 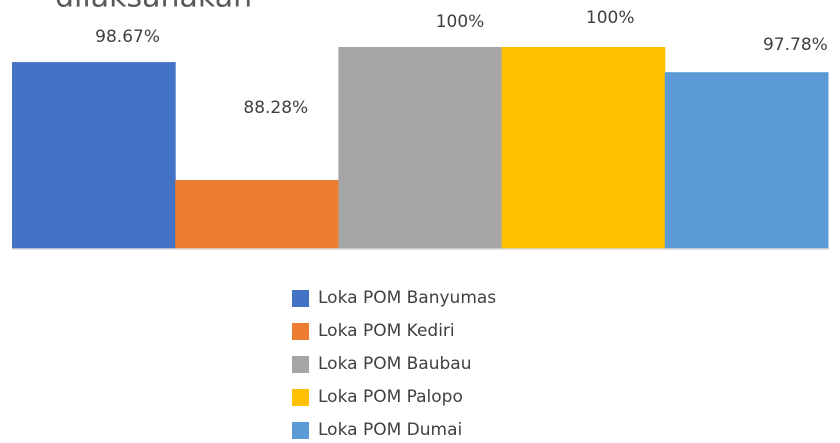 I want to click on legend-label: Loka POM Dumai, so click(x=390, y=430).